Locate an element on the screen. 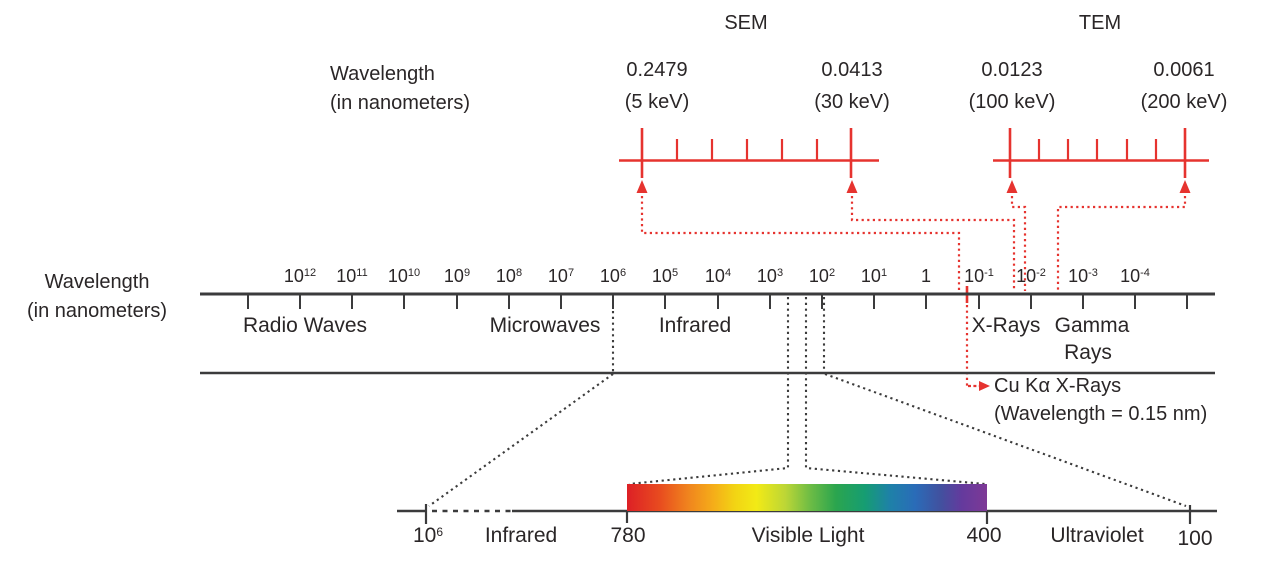 Image resolution: width=1280 pixels, height=574 pixels. bottom-tick-100: 100 is located at coordinates (1195, 538).